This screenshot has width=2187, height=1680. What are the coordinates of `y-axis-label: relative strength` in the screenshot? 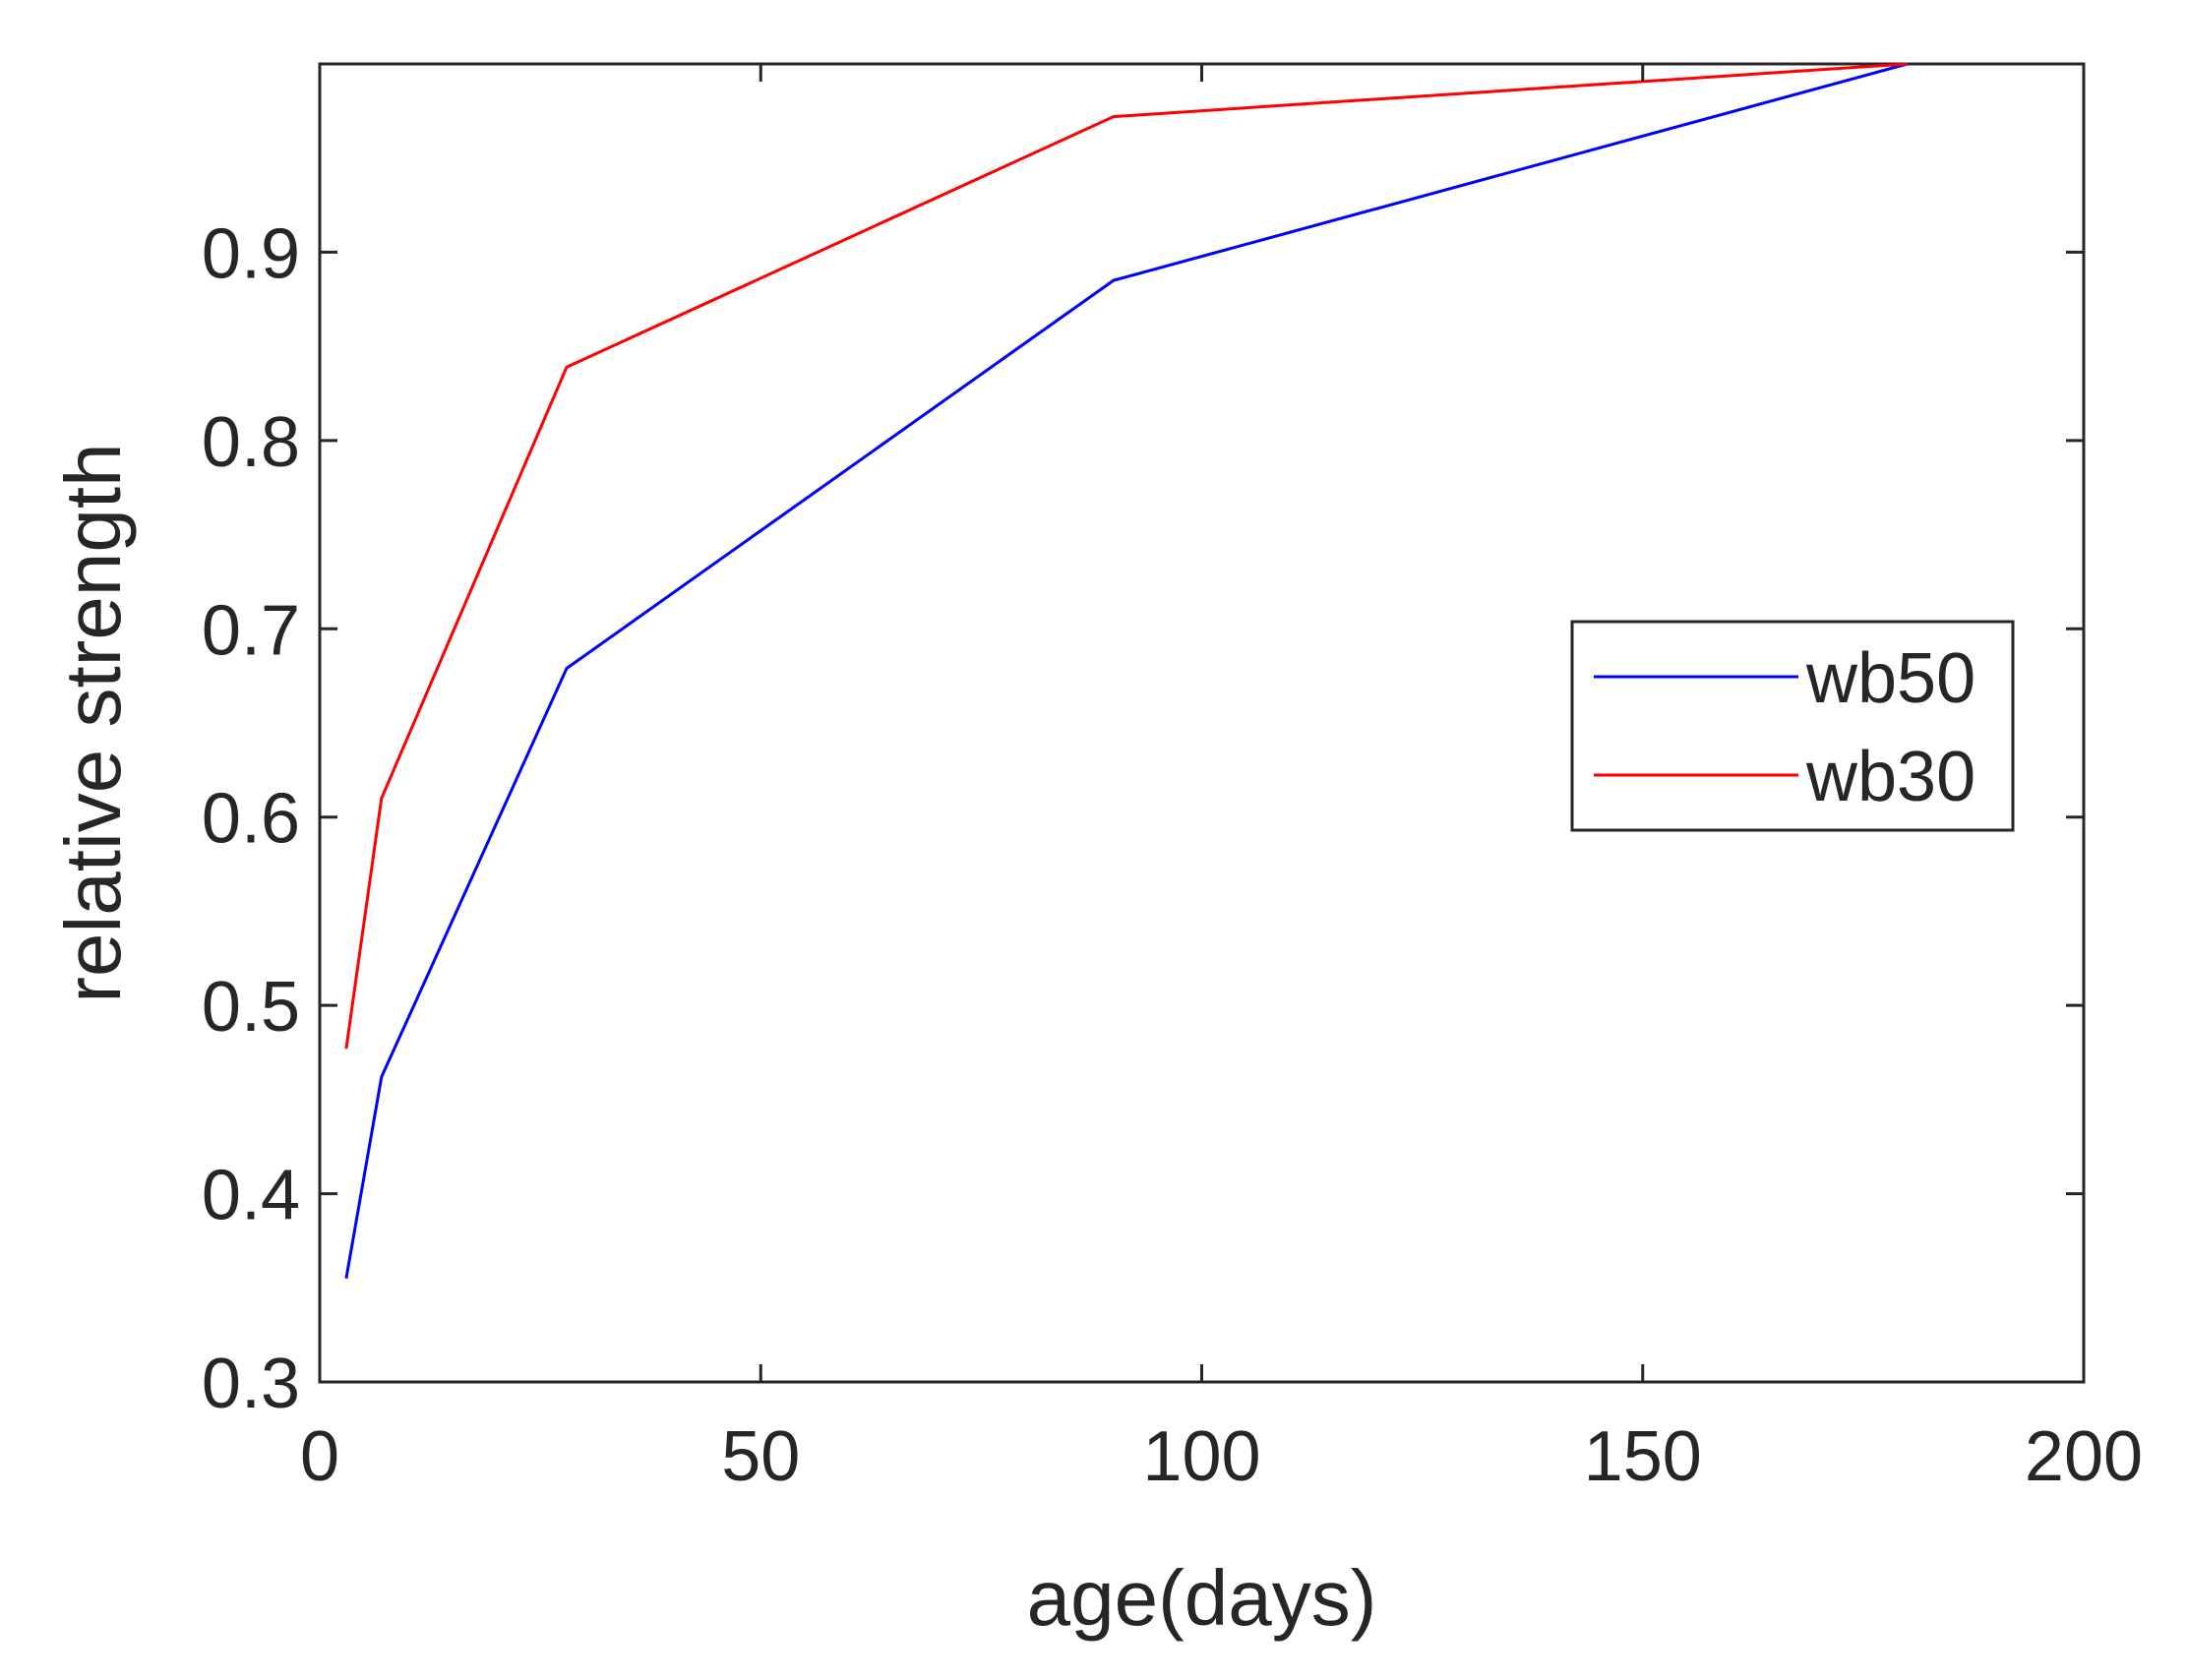 It's located at (93, 722).